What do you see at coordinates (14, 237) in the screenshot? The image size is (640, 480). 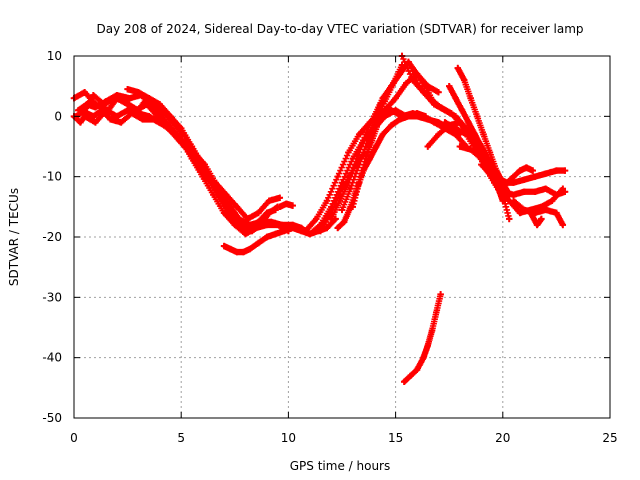 I see `y-axis-title: SDTVAR / TECUs` at bounding box center [14, 237].